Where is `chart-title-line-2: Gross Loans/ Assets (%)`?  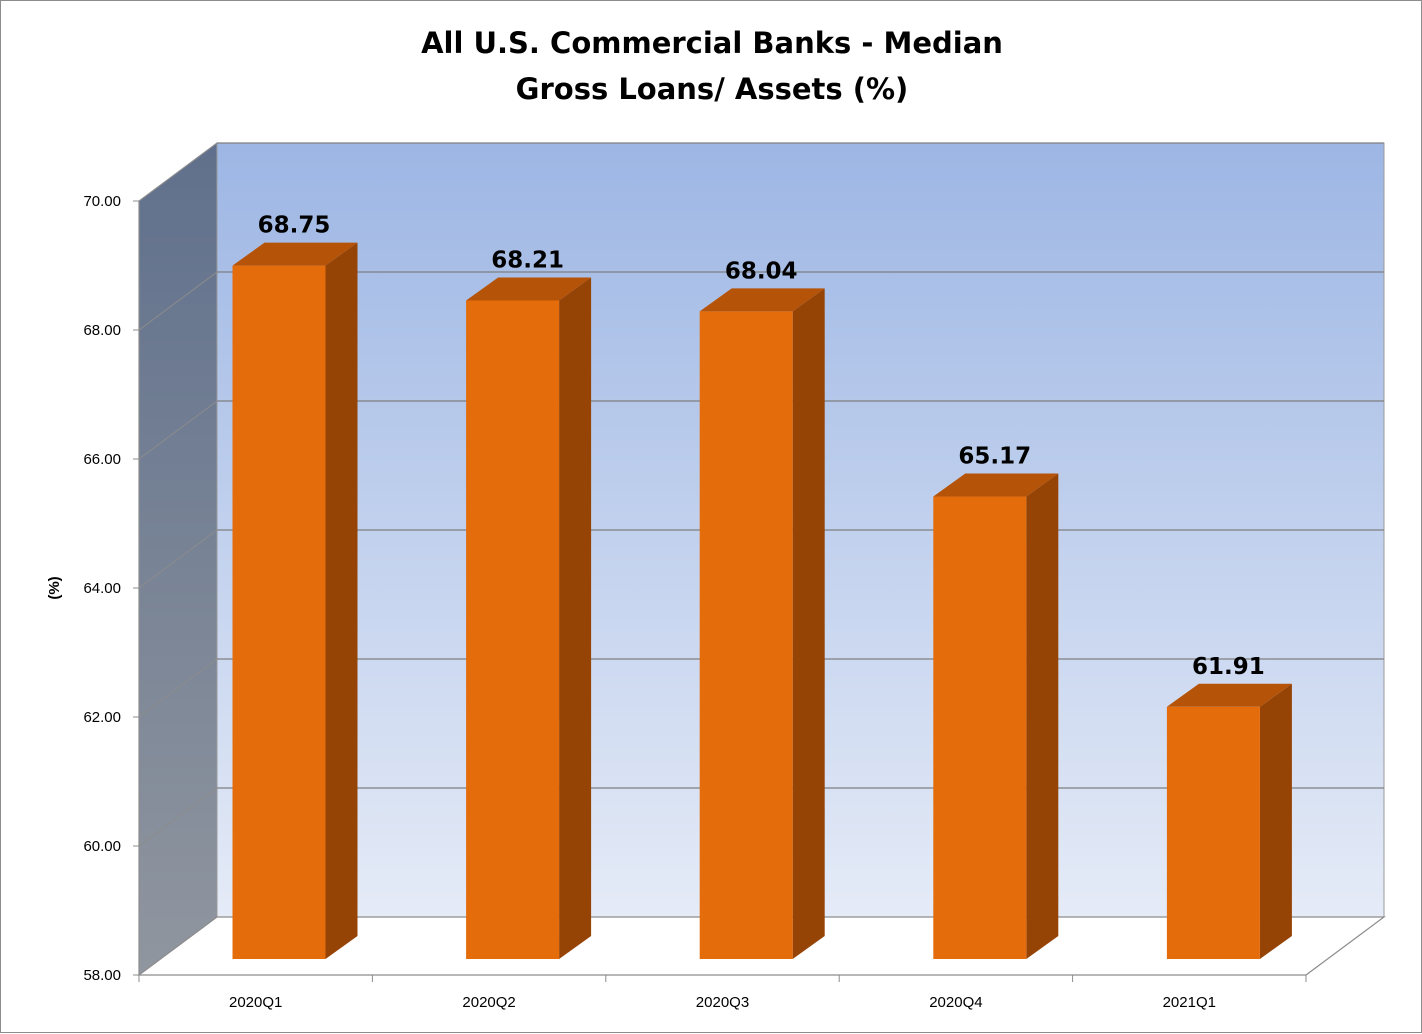
chart-title-line-2: Gross Loans/ Assets (%) is located at coordinates (712, 89).